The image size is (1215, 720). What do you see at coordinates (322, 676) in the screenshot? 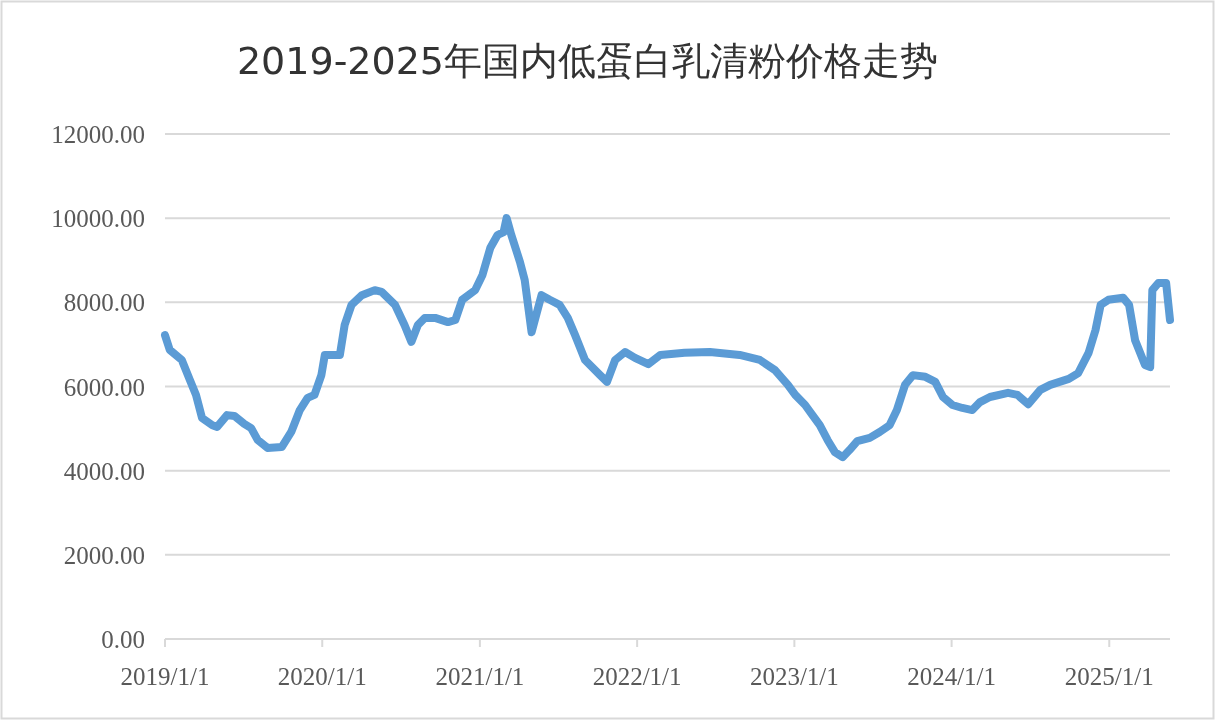
I see `x-tick-label: 2020/1/1` at bounding box center [322, 676].